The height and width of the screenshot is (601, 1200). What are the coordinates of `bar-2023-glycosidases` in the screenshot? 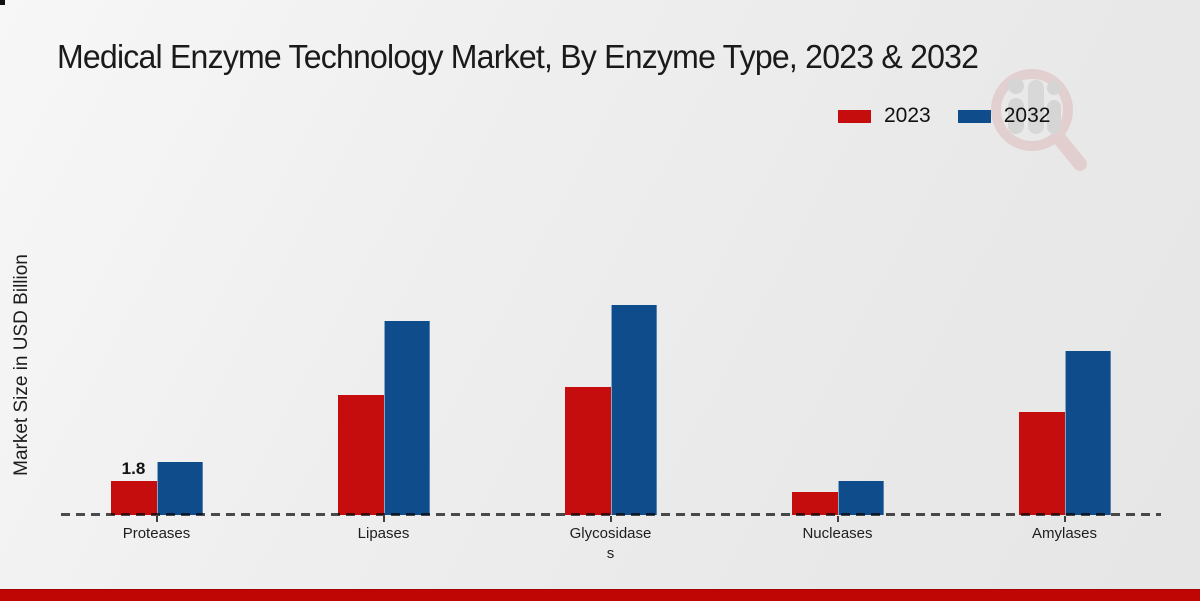 It's located at (587, 451).